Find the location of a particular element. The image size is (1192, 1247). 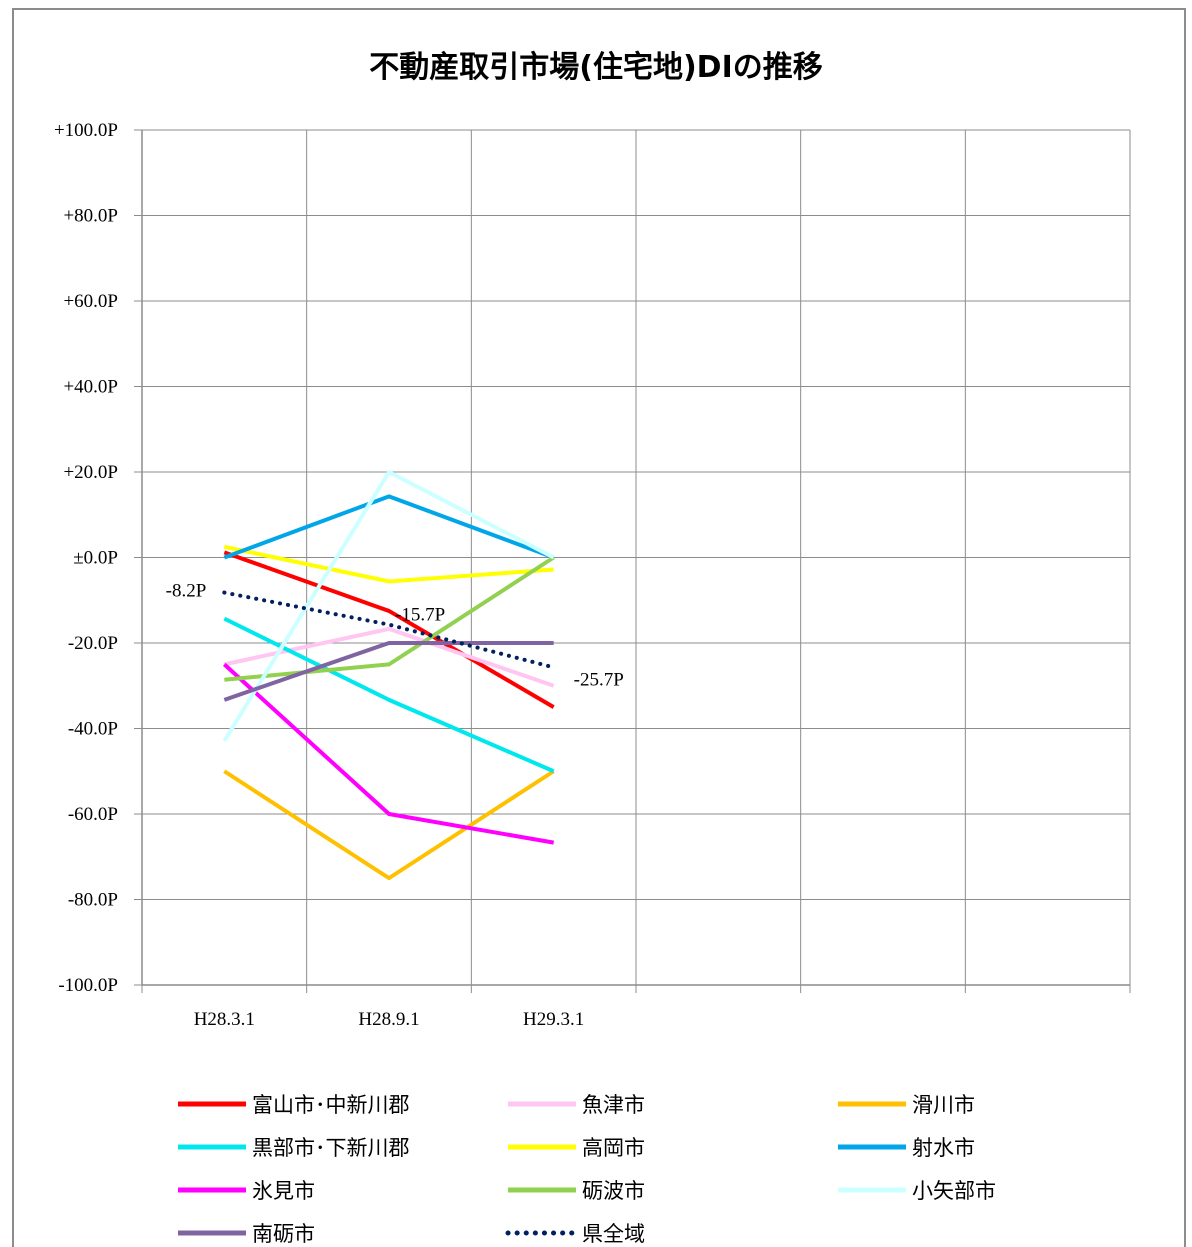

y-tick-label: -100.0P is located at coordinates (88, 985).